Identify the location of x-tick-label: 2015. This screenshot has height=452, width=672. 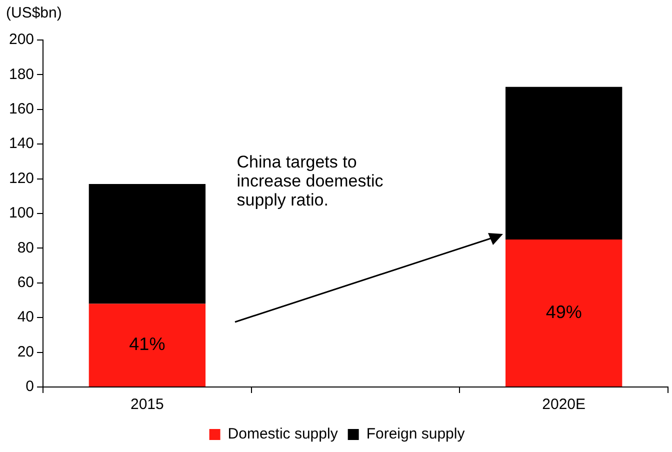
(147, 405).